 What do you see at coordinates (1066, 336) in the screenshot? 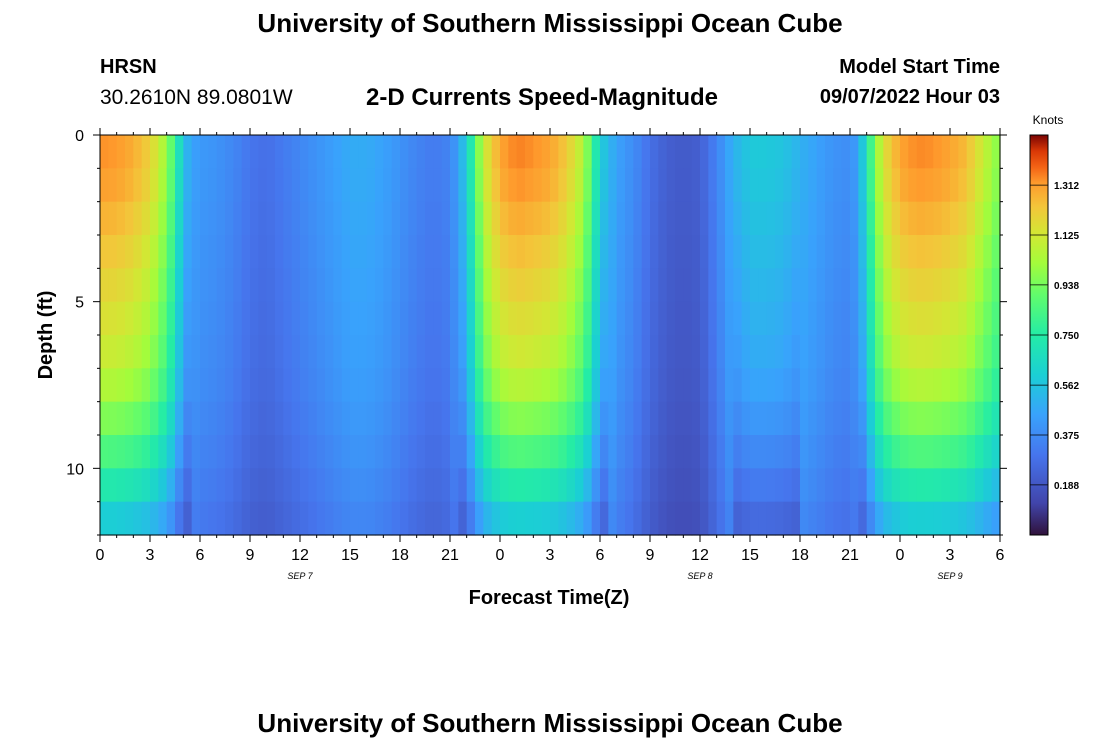
I see `colorbar-tick-label: 0.750` at bounding box center [1066, 336].